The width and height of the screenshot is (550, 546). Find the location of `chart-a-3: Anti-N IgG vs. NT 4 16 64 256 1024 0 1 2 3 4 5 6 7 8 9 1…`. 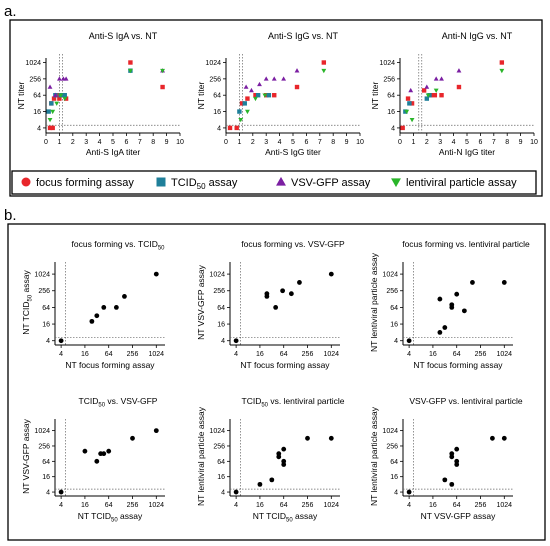

chart-a-3: Anti-N IgG vs. NT 4 16 64 256 1024 0 1 2 3 4 5 6 7 8 9 1… is located at coordinates (454, 94).